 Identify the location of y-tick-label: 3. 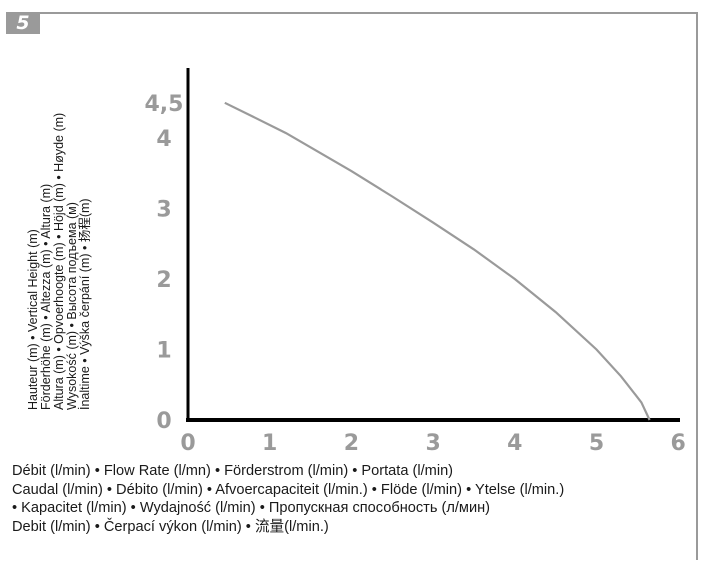
(163, 210).